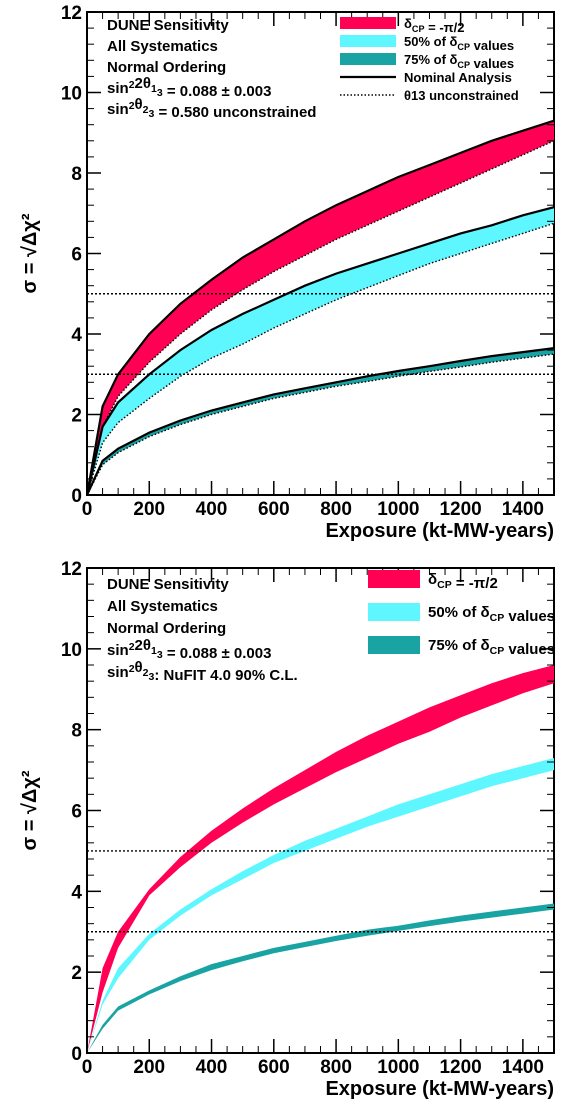  Describe the element at coordinates (461, 95) in the screenshot. I see `legend-label: θ13 unconstrained` at that location.